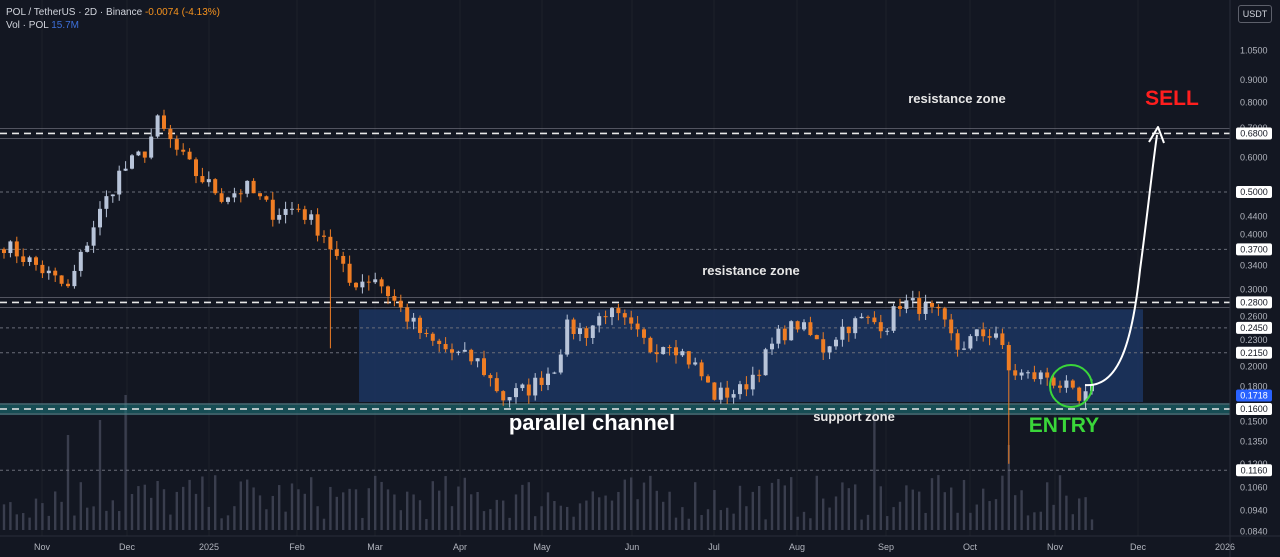  Describe the element at coordinates (1255, 14) in the screenshot. I see `currency-unit-button: USDT` at that location.